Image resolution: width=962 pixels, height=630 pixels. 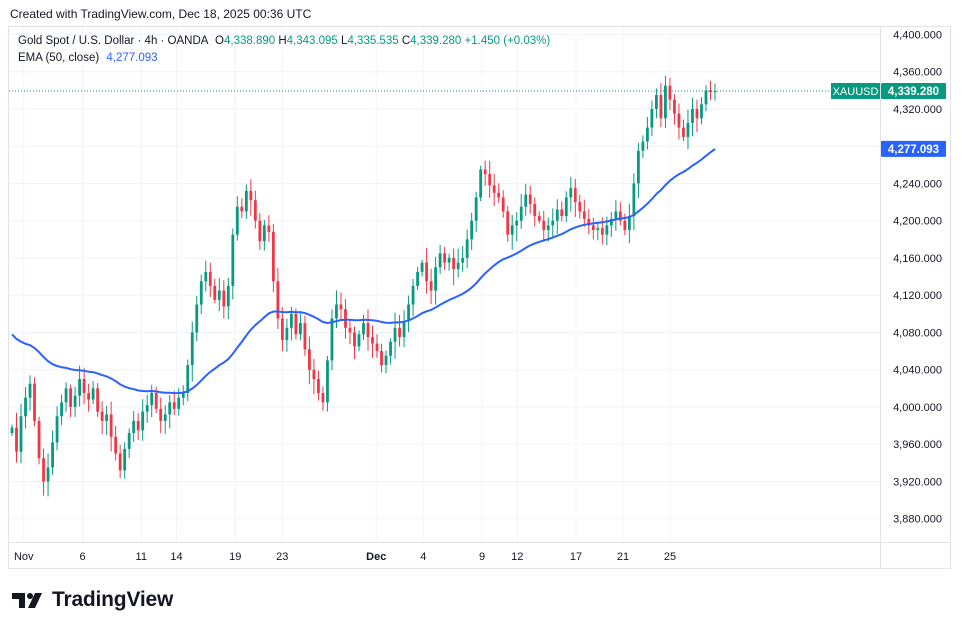 I want to click on tradingview-branding: TradingView, so click(x=92, y=600).